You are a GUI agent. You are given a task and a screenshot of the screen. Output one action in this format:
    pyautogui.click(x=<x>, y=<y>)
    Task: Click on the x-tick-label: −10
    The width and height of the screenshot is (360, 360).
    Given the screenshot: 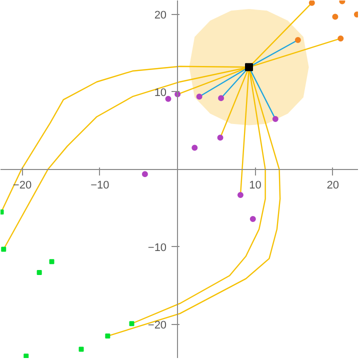 What is the action you would take?
    pyautogui.click(x=100, y=185)
    